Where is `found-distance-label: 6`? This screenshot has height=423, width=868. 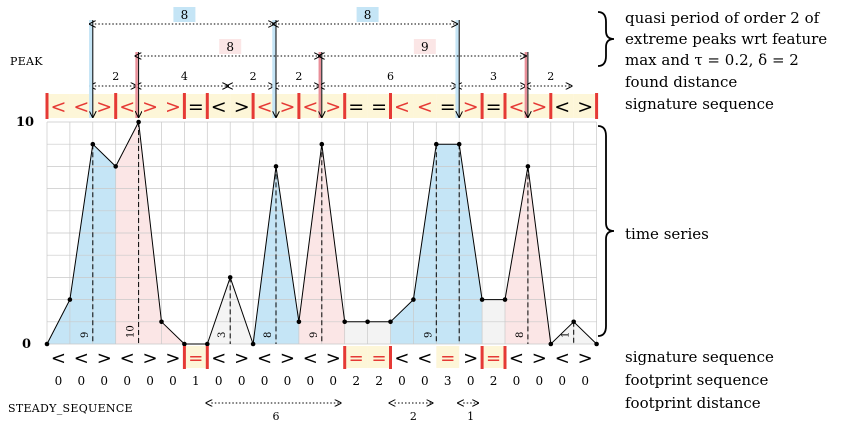 found-distance-label: 6 is located at coordinates (390, 76).